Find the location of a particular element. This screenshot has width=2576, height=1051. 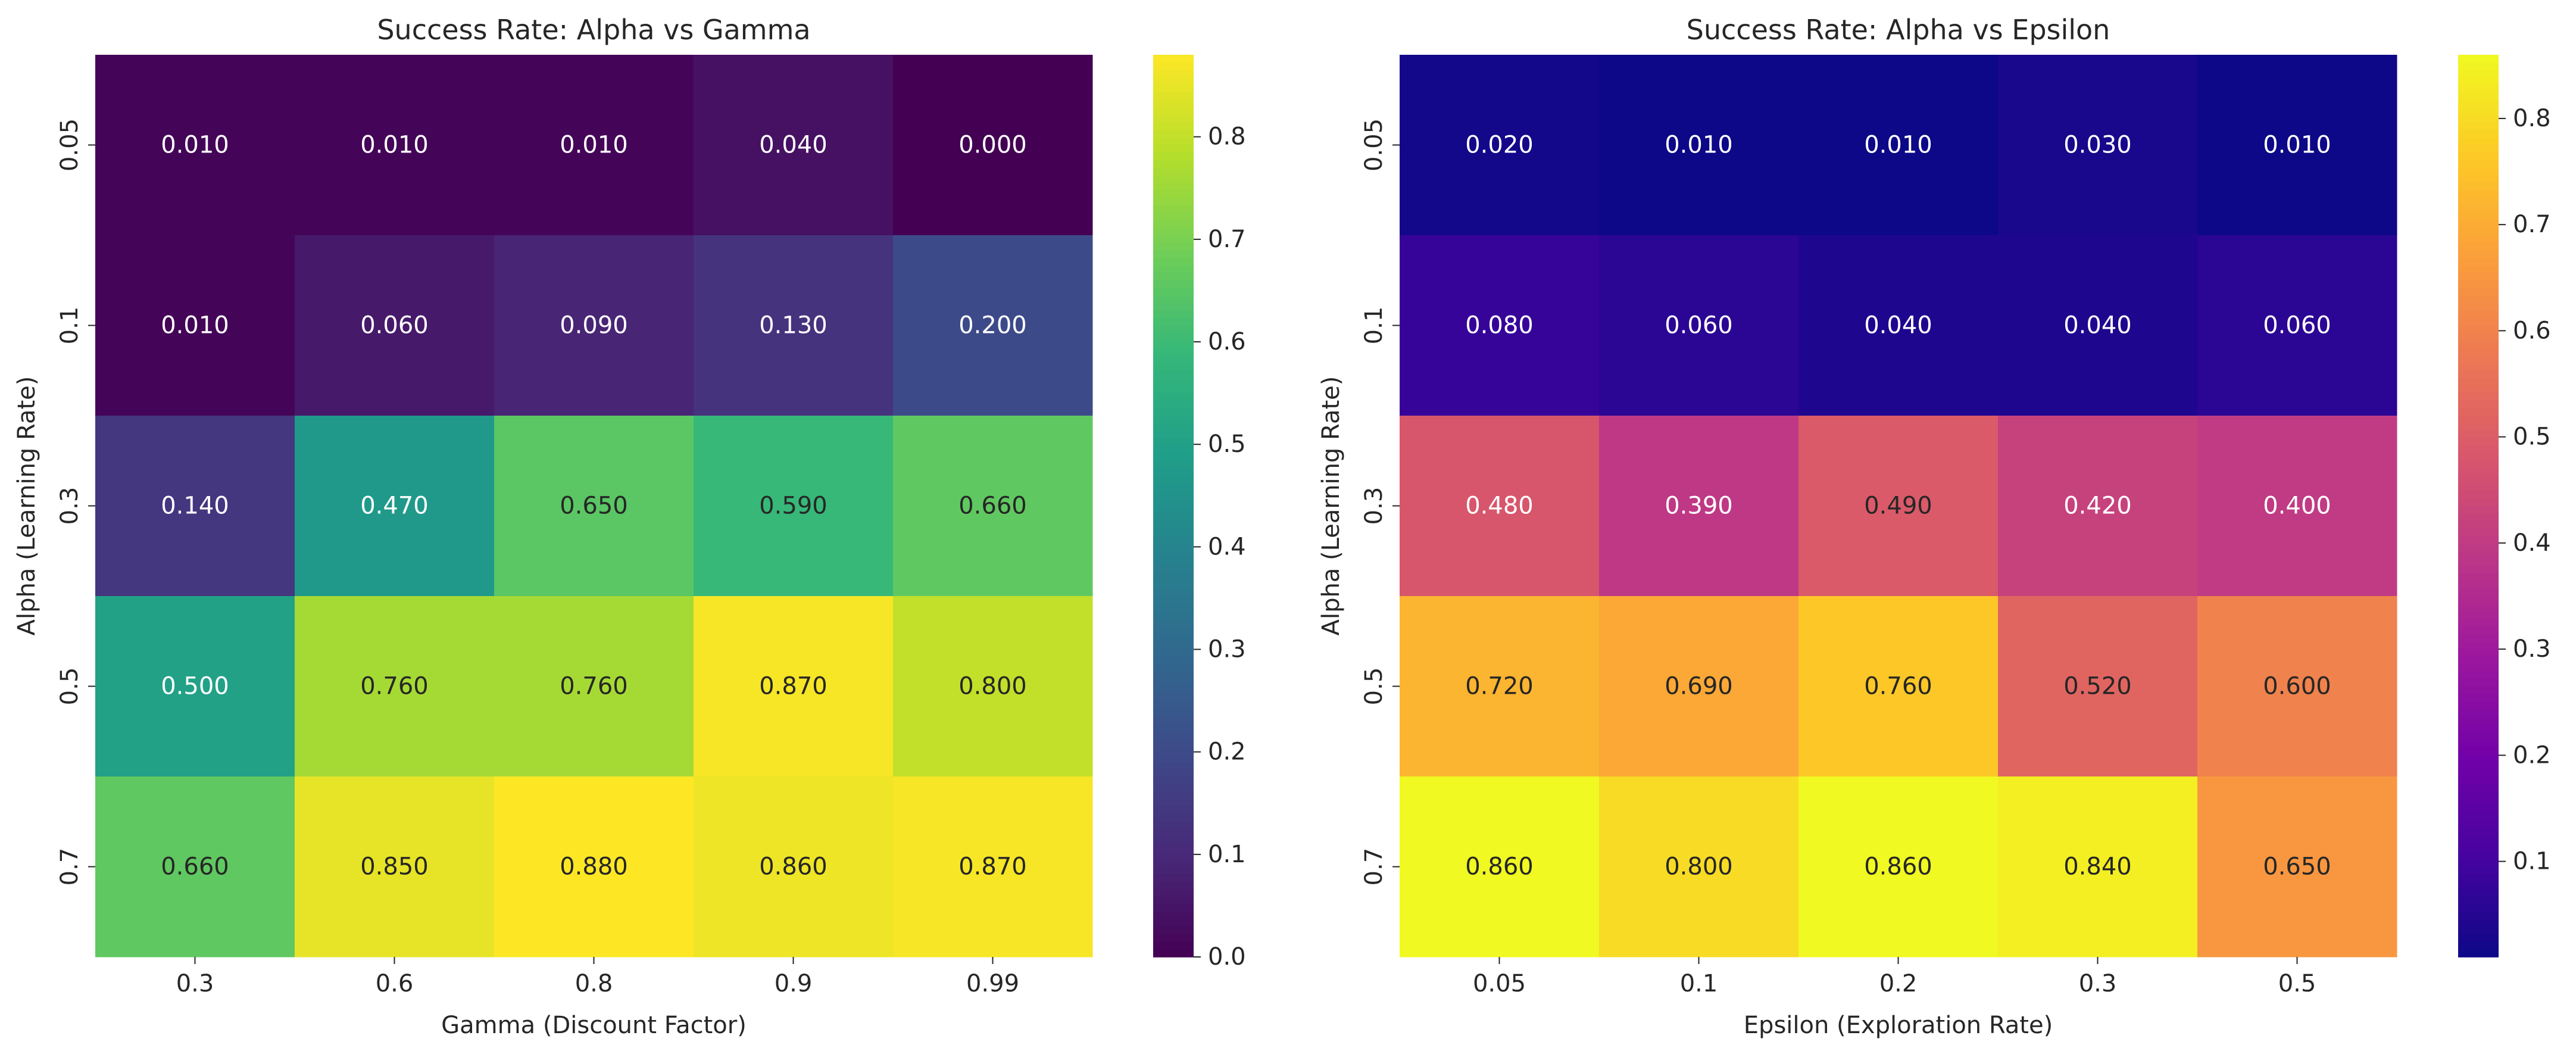

colorbar-tick-label: 0.6 is located at coordinates (2532, 331).